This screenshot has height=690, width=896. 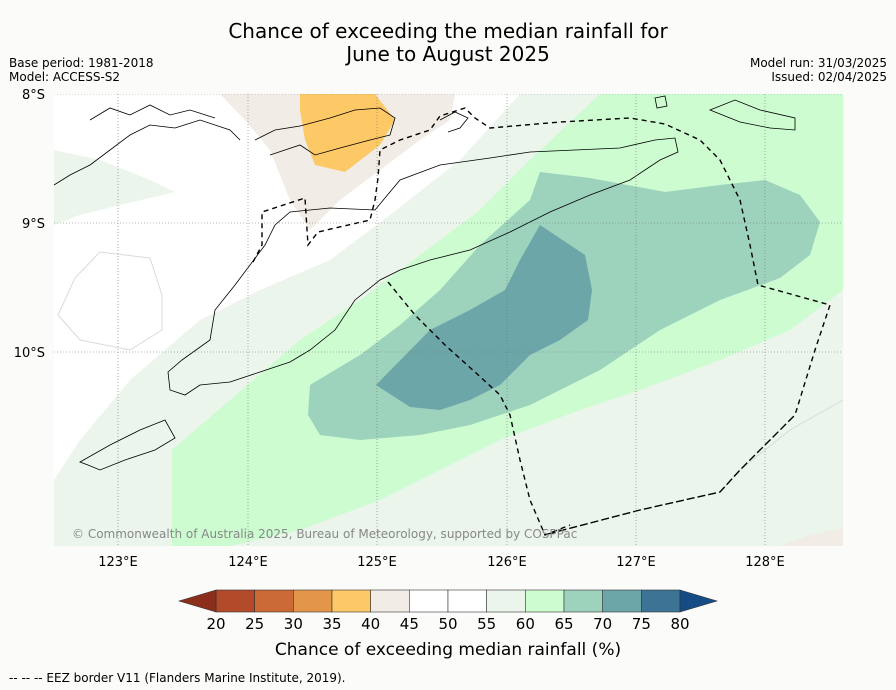 What do you see at coordinates (114, 187) in the screenshot?
I see `contour-55-60-west` at bounding box center [114, 187].